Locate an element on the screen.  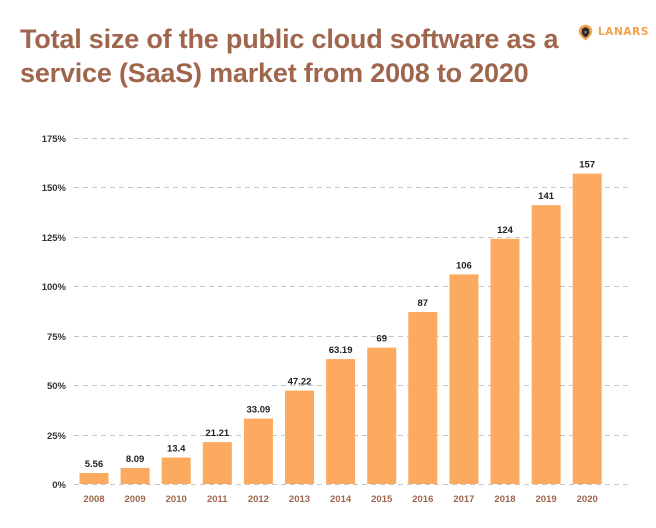
y-tick-label: 75% is located at coordinates (57, 337).